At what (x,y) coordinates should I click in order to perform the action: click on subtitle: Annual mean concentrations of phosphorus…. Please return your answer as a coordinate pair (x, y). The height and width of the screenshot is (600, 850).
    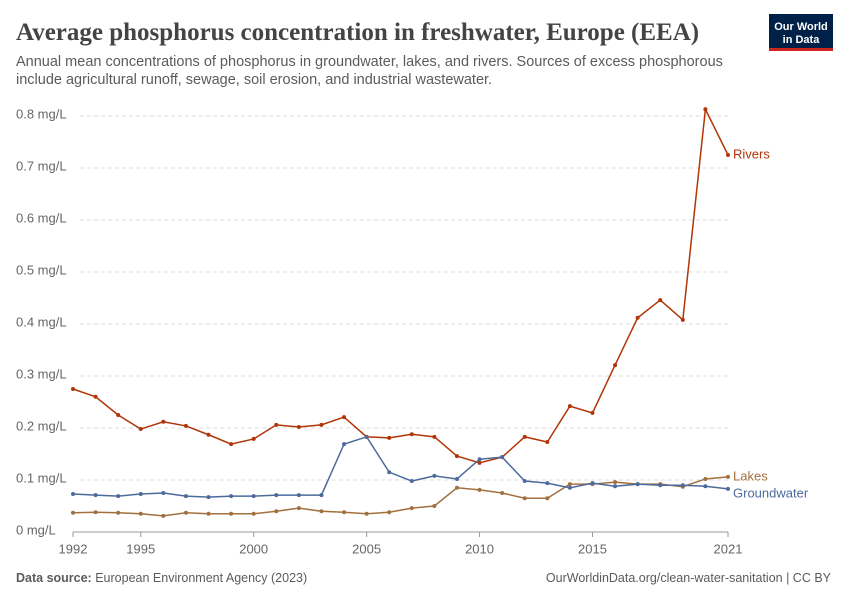
    Looking at the image, I should click on (369, 62).